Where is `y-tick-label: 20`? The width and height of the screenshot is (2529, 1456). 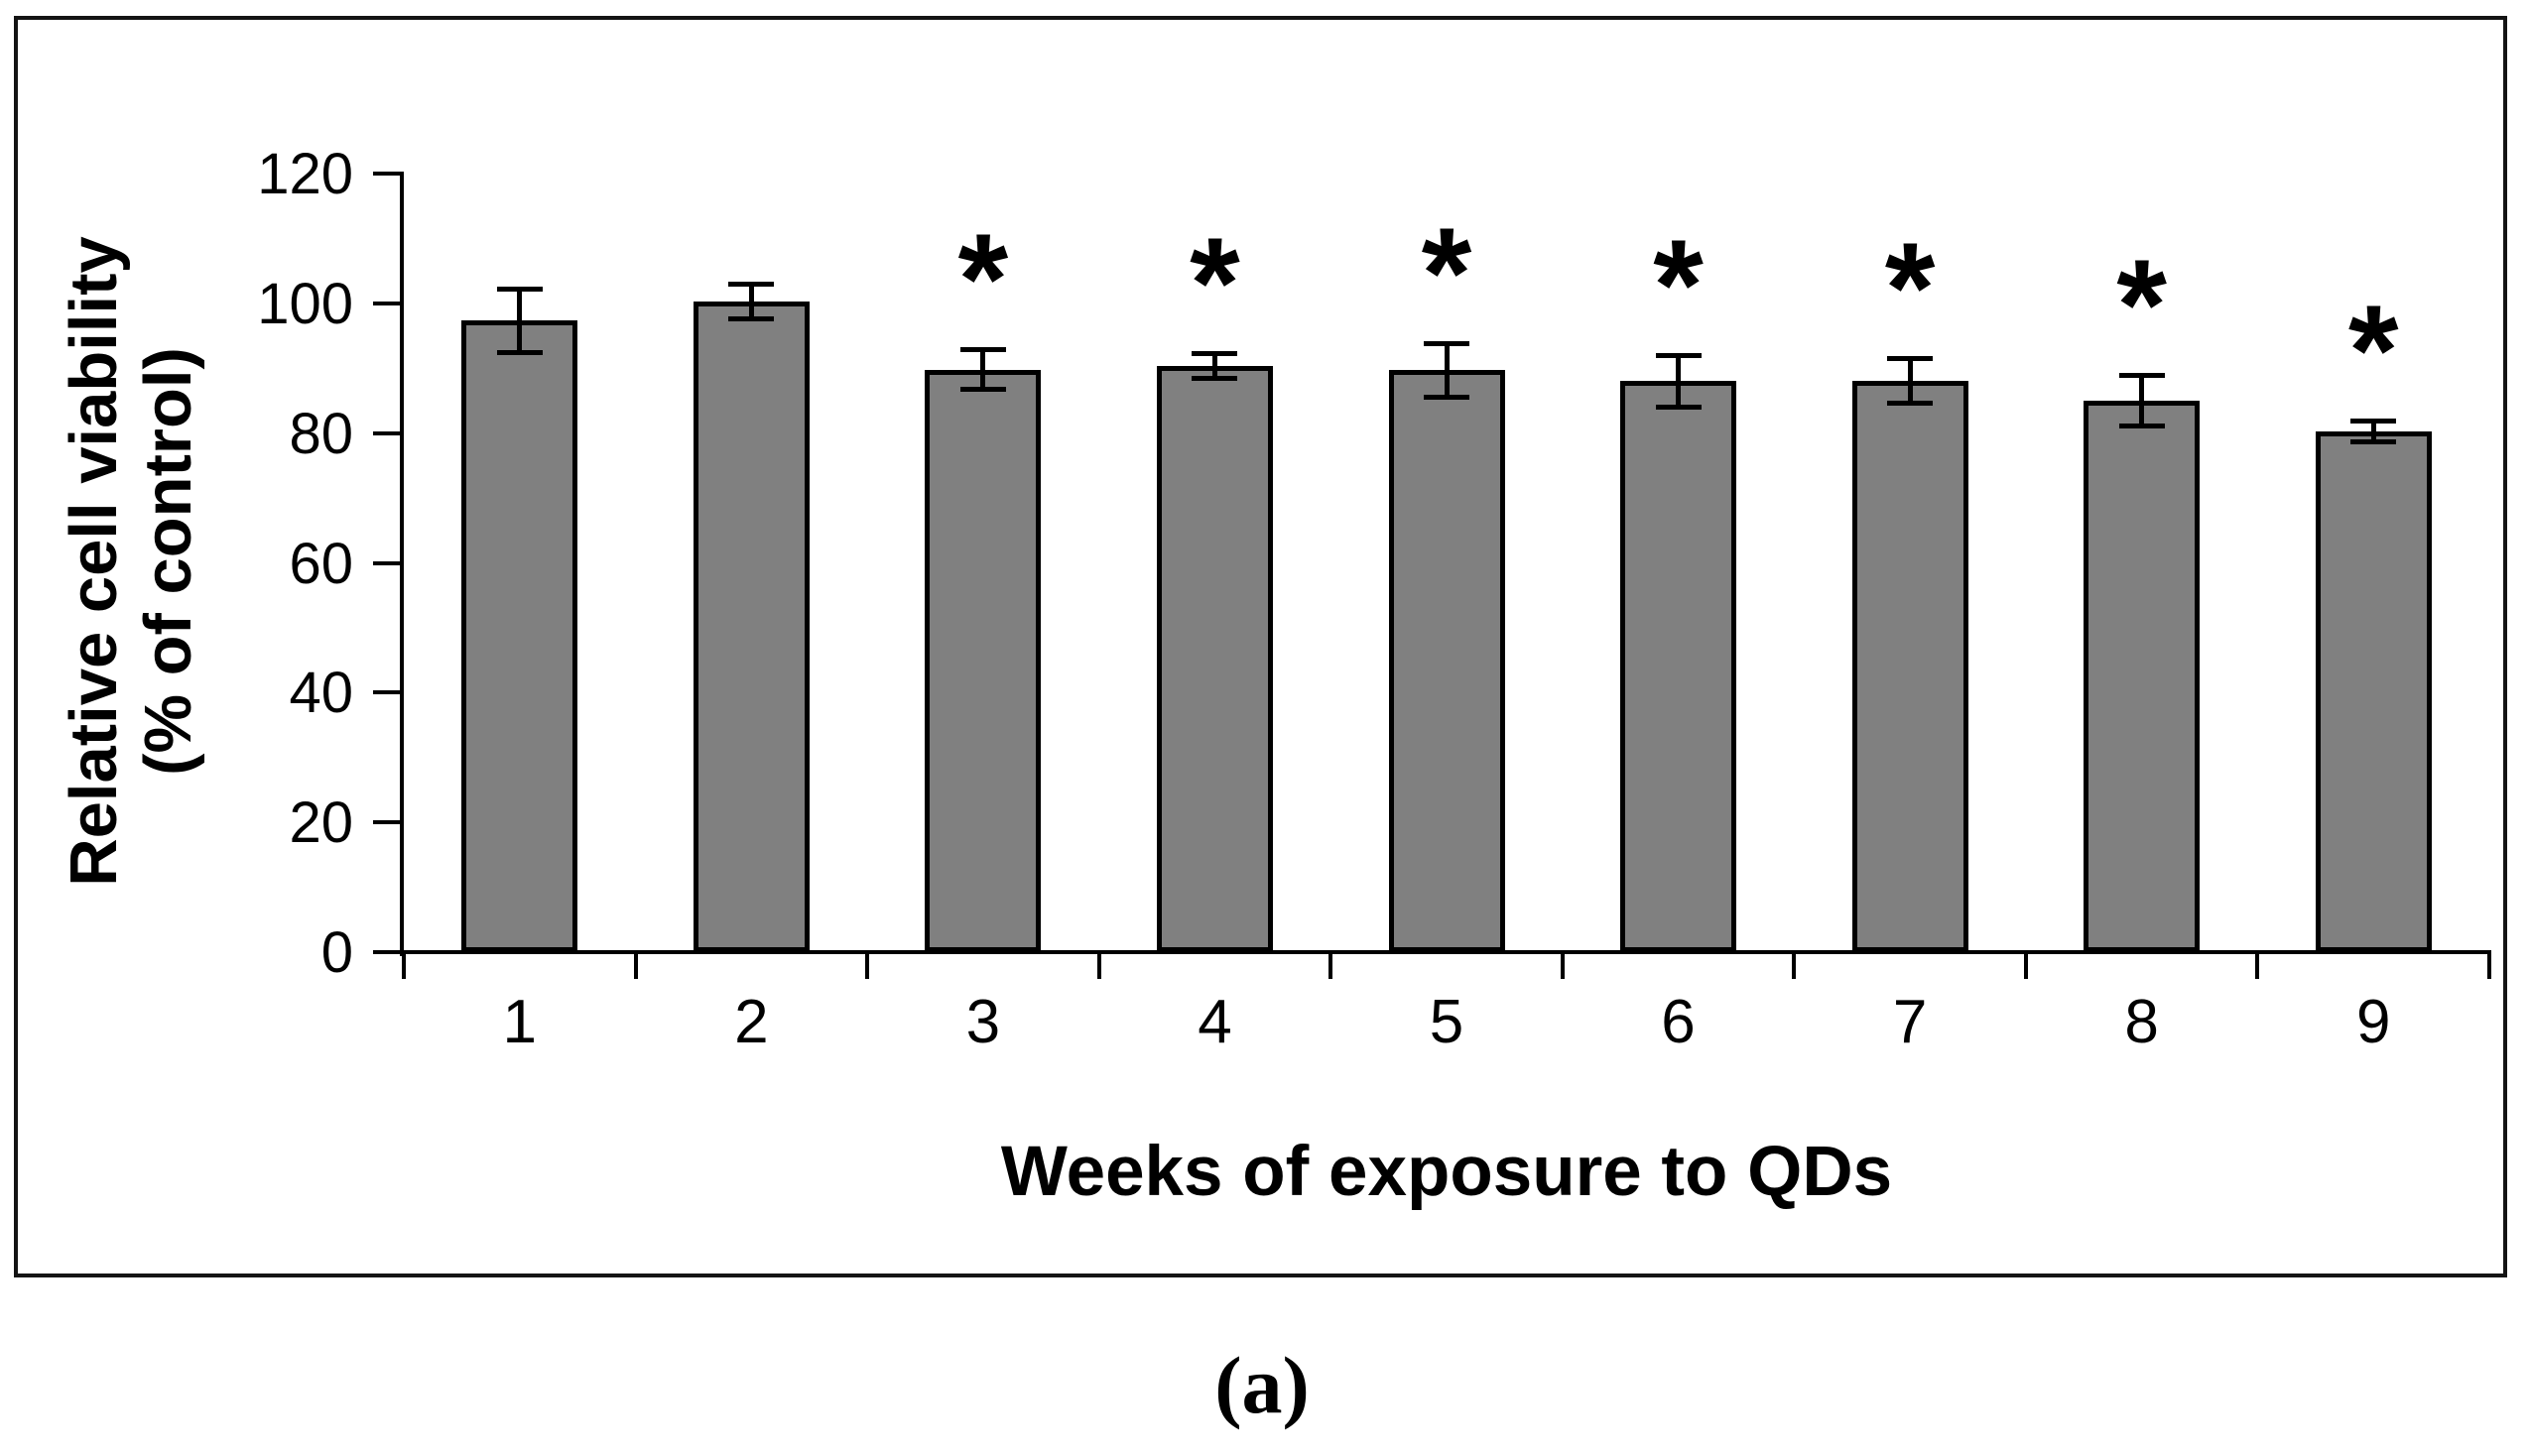 y-tick-label: 20 is located at coordinates (321, 823).